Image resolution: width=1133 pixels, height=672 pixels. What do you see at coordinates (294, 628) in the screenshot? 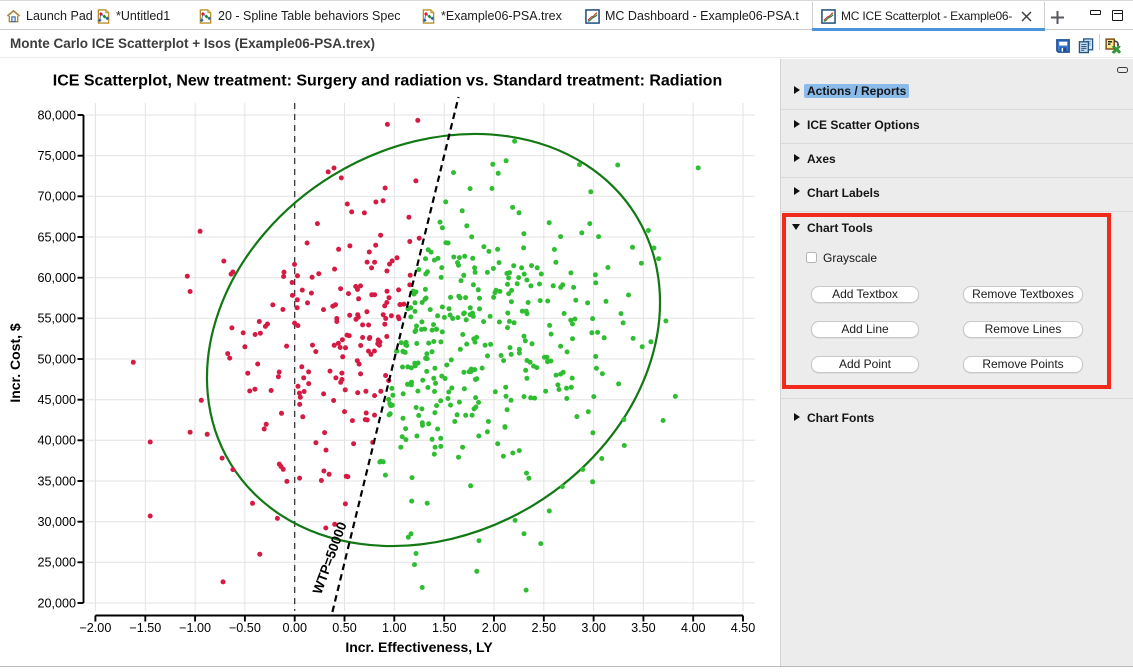
I see `svg-text: 0.00` at bounding box center [294, 628].